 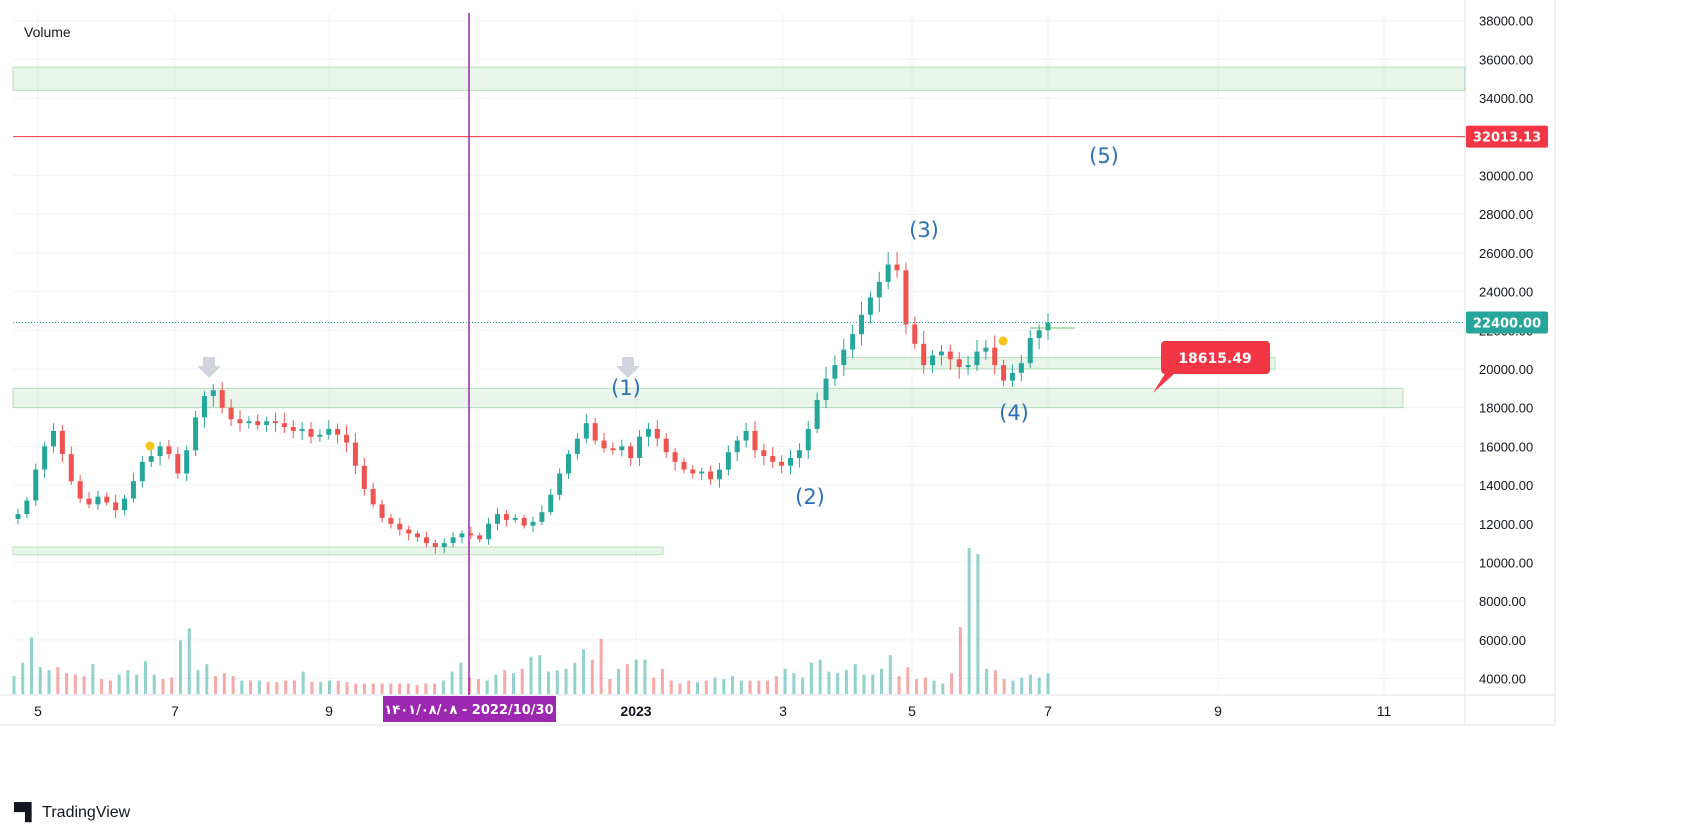 What do you see at coordinates (1506, 369) in the screenshot?
I see `y-tick-label: 20000.00` at bounding box center [1506, 369].